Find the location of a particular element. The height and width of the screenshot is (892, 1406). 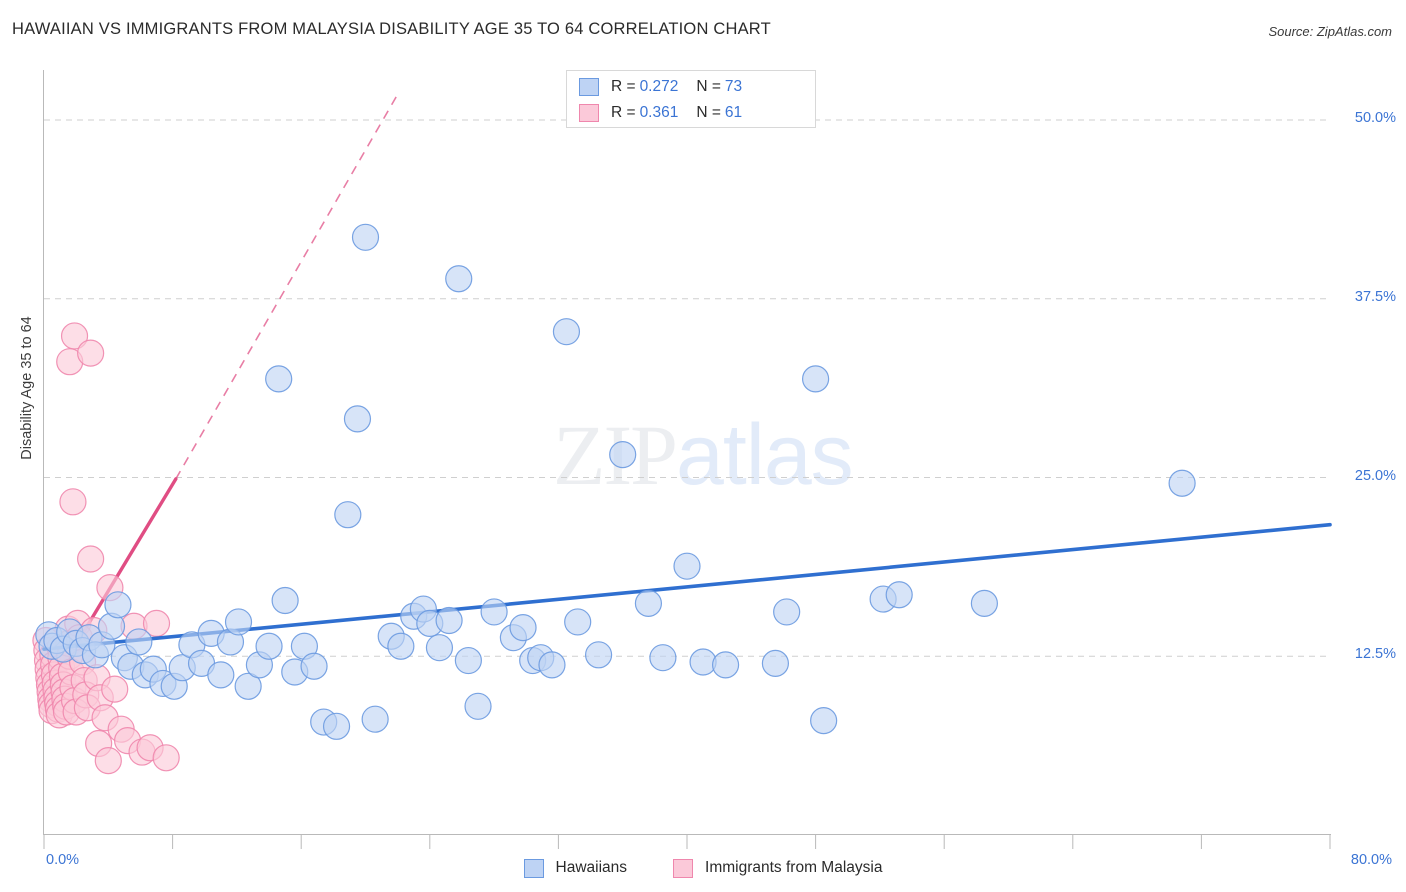

series-legend: Hawaiians Immigrants from Malaysia is located at coordinates (703, 868).